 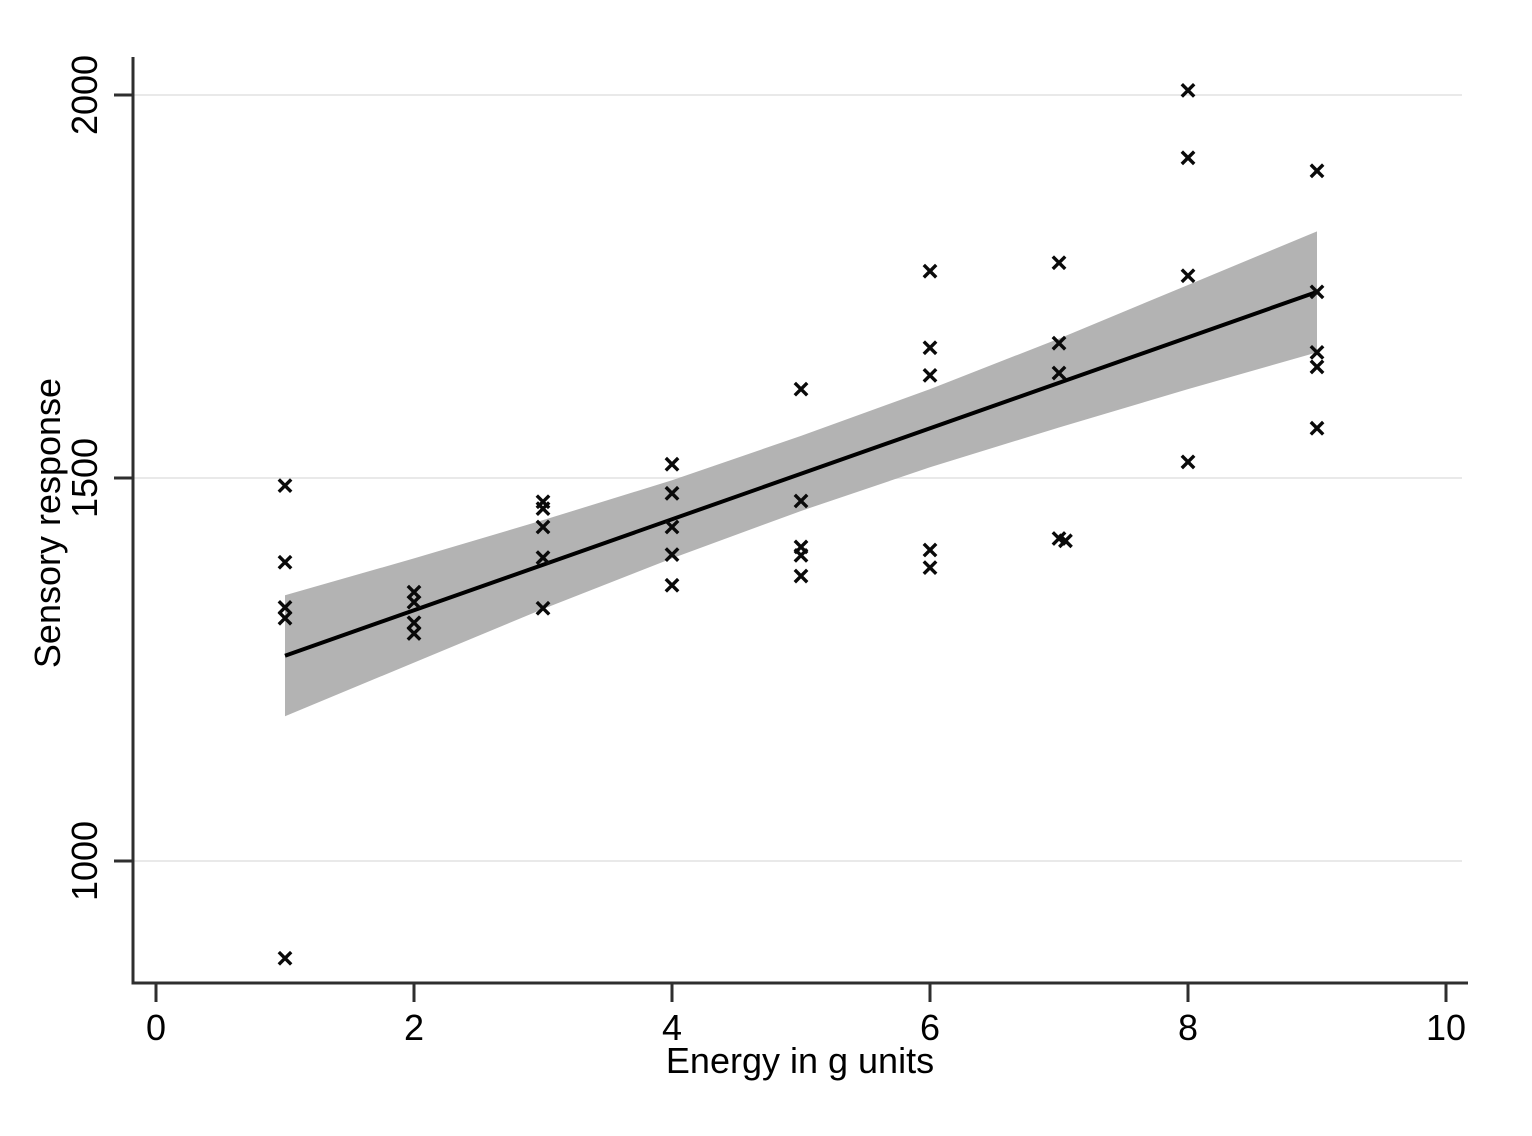 I want to click on x-tick-label: 6, so click(x=930, y=1027).